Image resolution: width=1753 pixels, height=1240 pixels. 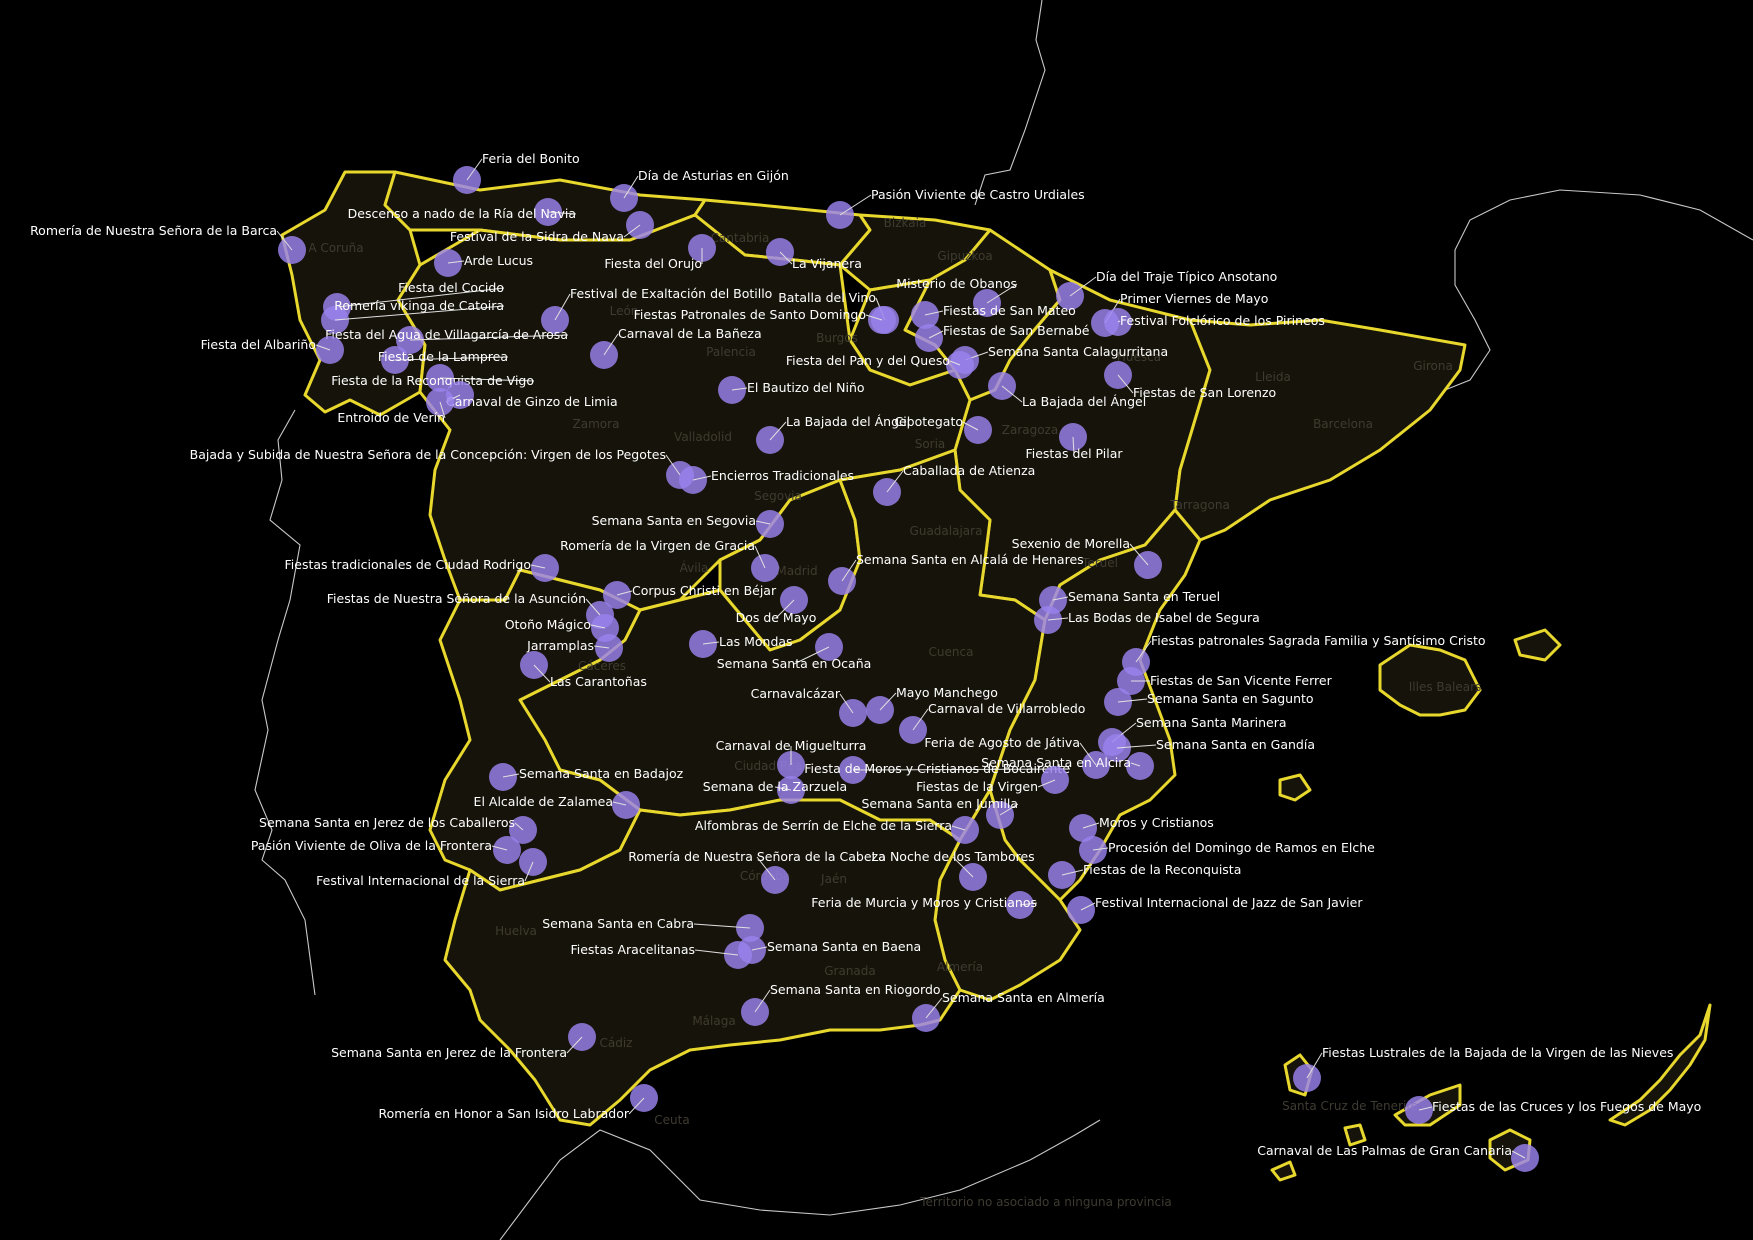 What do you see at coordinates (1241, 680) in the screenshot?
I see `festival-label-fiestas-de-san-vicente-ferrer: Fiestas de San Vicente Ferrer` at bounding box center [1241, 680].